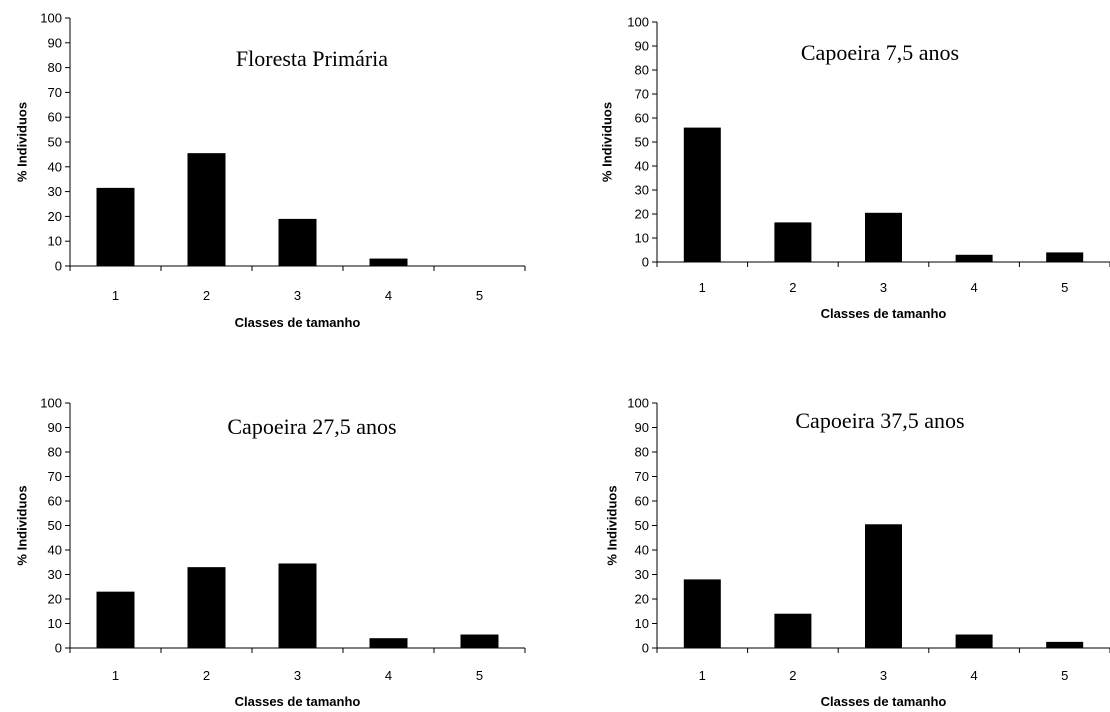  What do you see at coordinates (312, 58) in the screenshot?
I see `chart-title: Floresta Primária` at bounding box center [312, 58].